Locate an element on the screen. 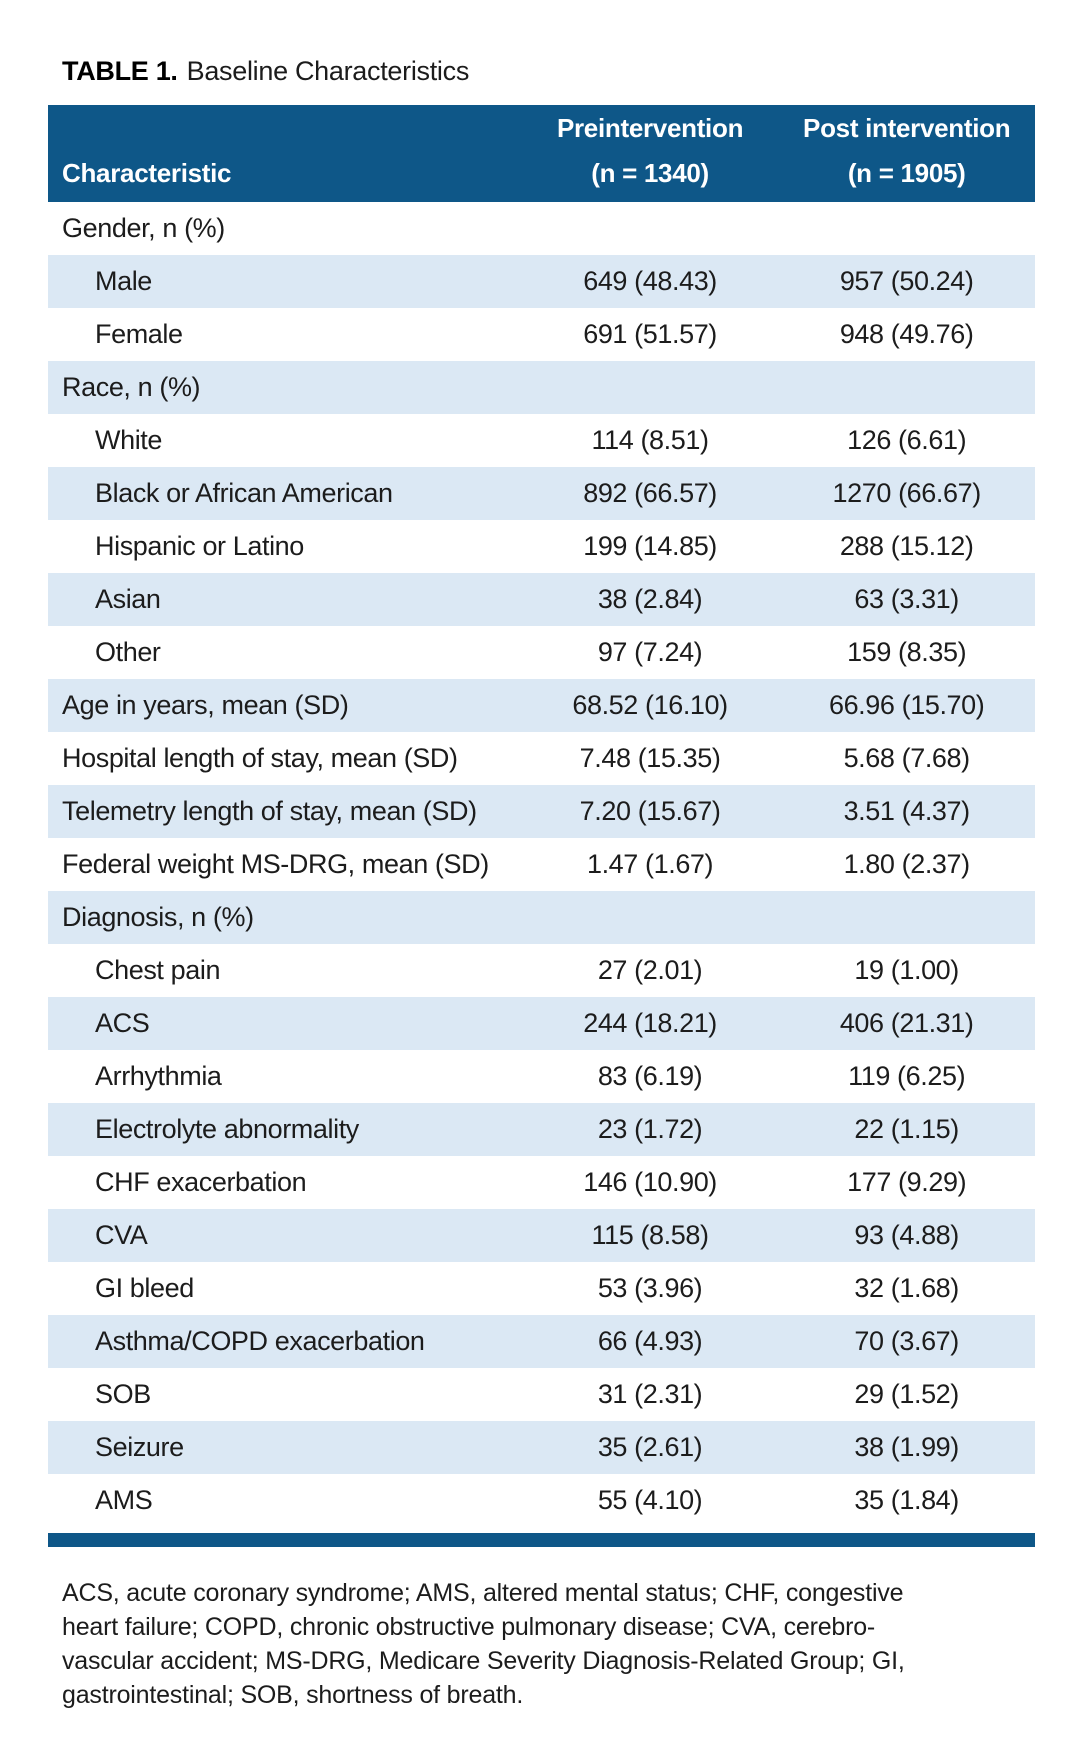 Image resolution: width=1079 pixels, height=1760 pixels. table-row: Female 691 (51.57) 948 (49.76) is located at coordinates (541, 334).